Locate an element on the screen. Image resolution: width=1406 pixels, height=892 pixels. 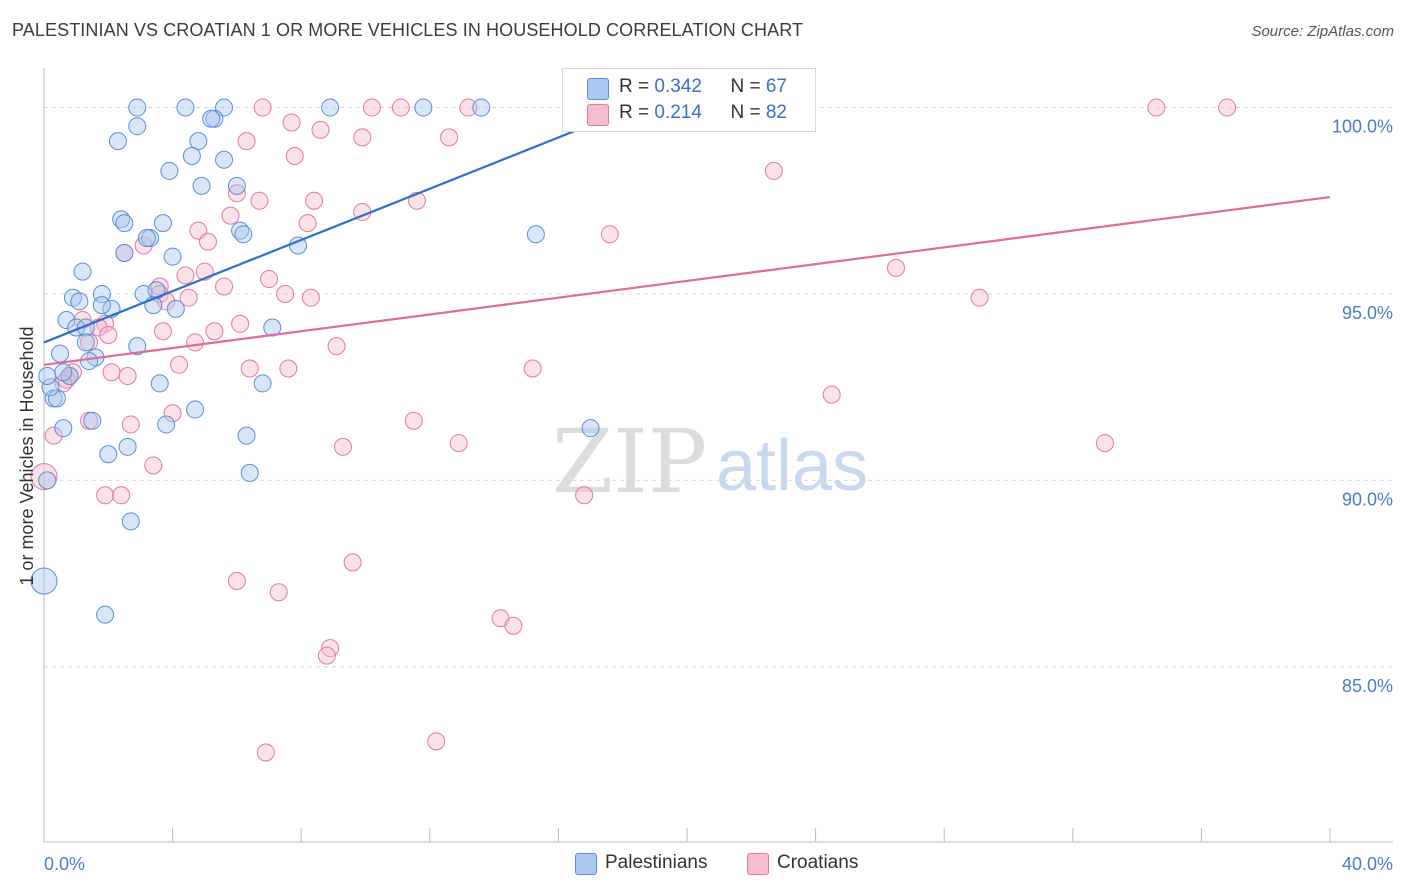
y-tick-label-2: 90.0% is located at coordinates (1367, 499).